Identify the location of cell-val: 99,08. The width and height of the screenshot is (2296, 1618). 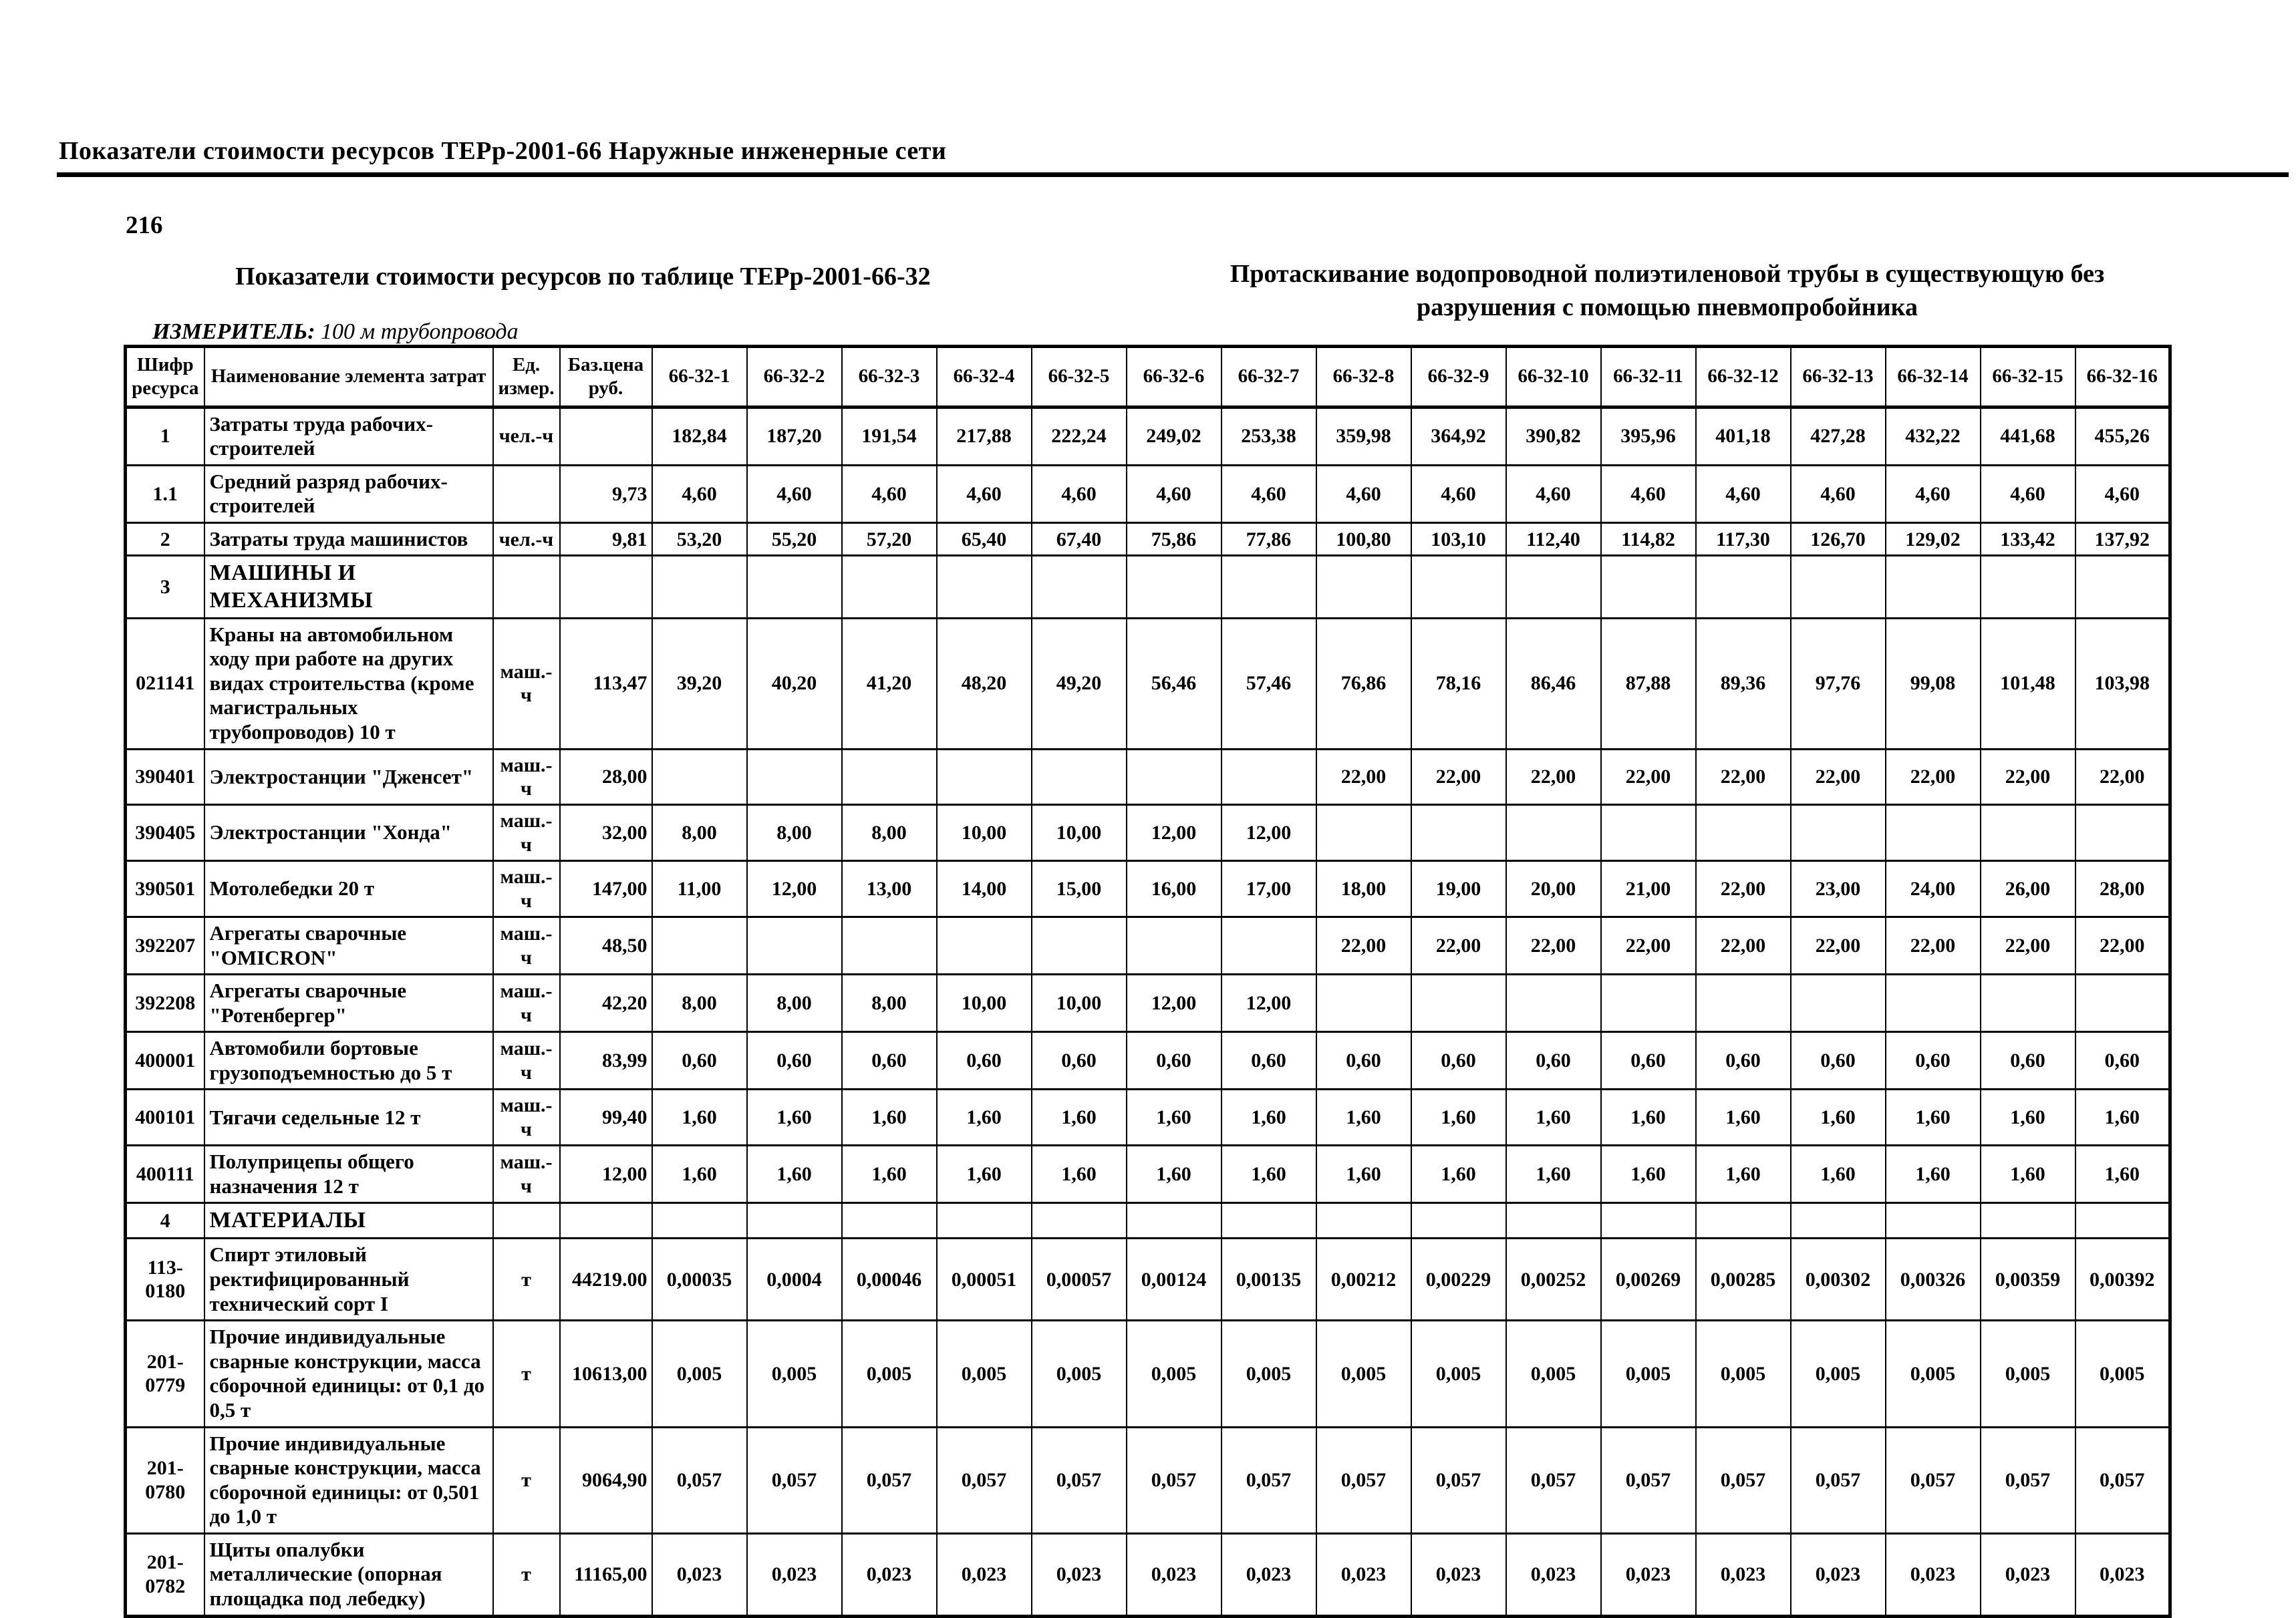
(1932, 683).